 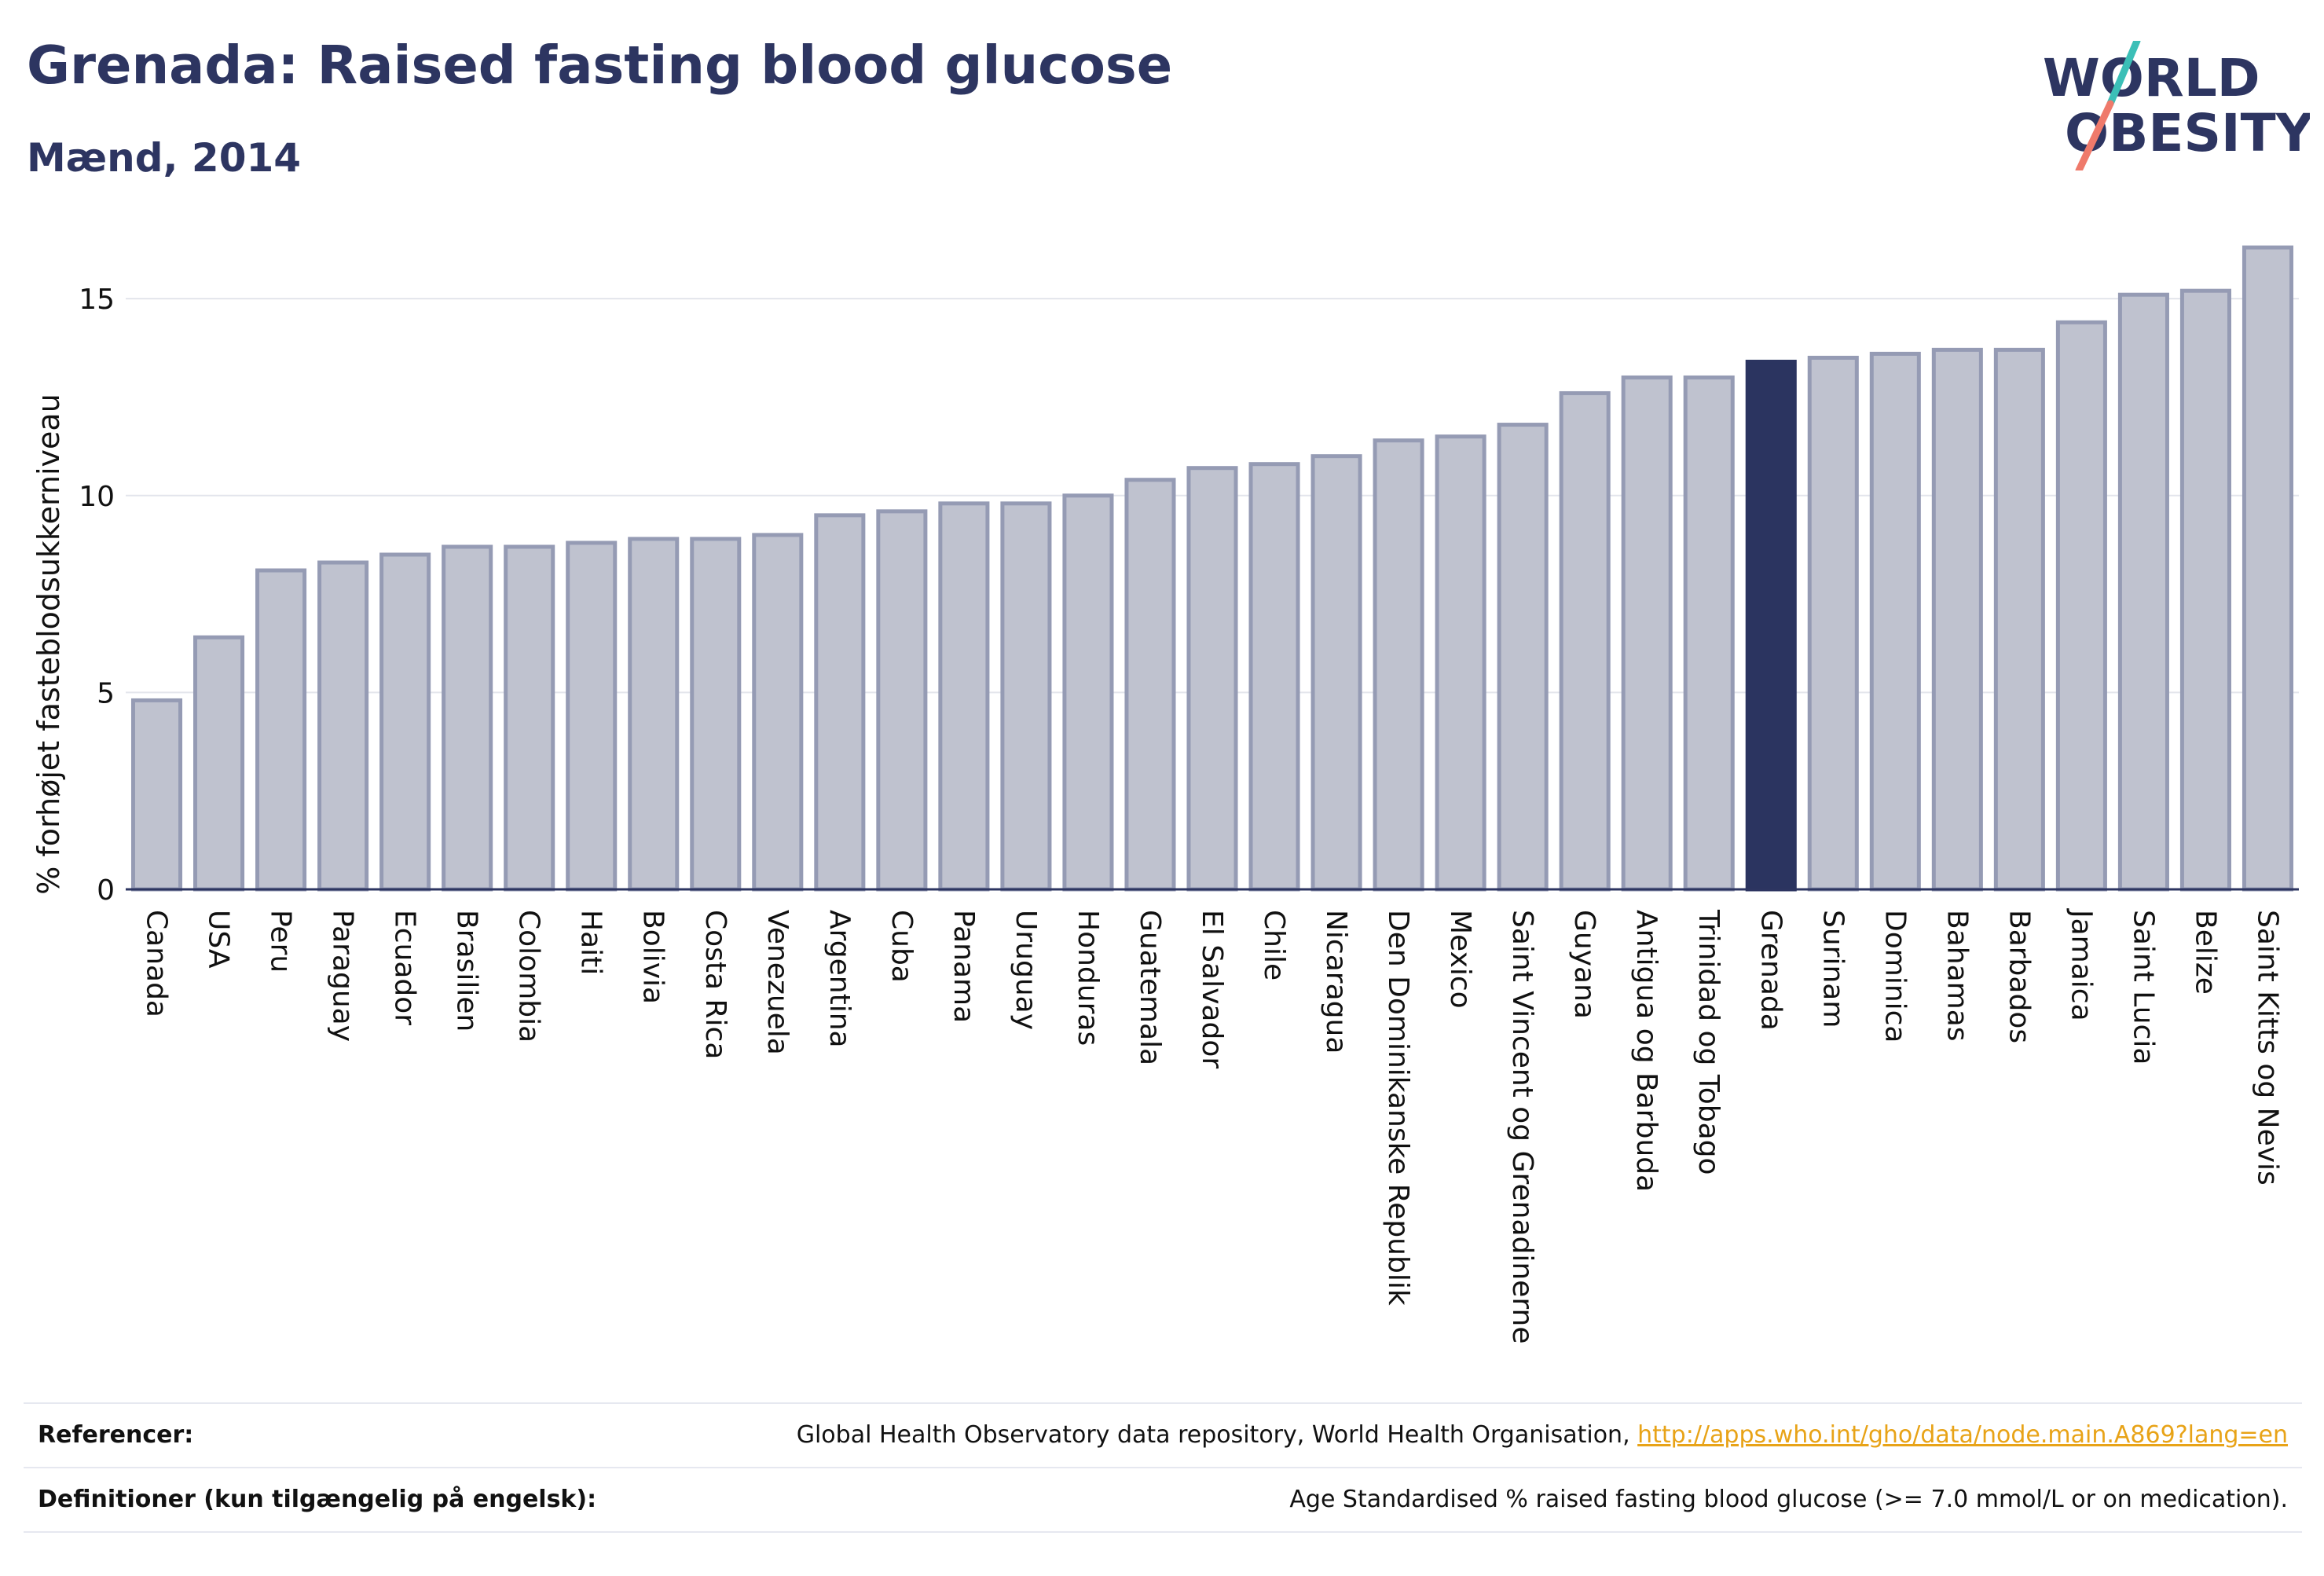 What do you see at coordinates (1088, 692) in the screenshot?
I see `bar-honduras` at bounding box center [1088, 692].